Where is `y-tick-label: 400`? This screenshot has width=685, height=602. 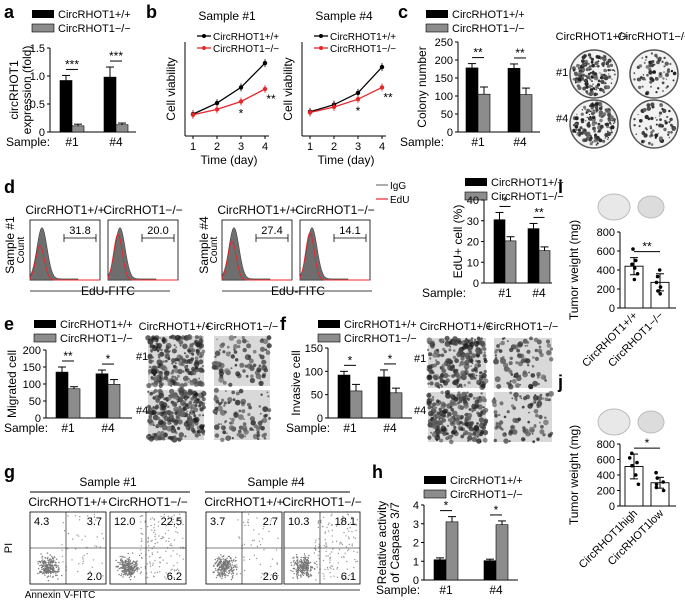 y-tick-label: 400 is located at coordinates (606, 271).